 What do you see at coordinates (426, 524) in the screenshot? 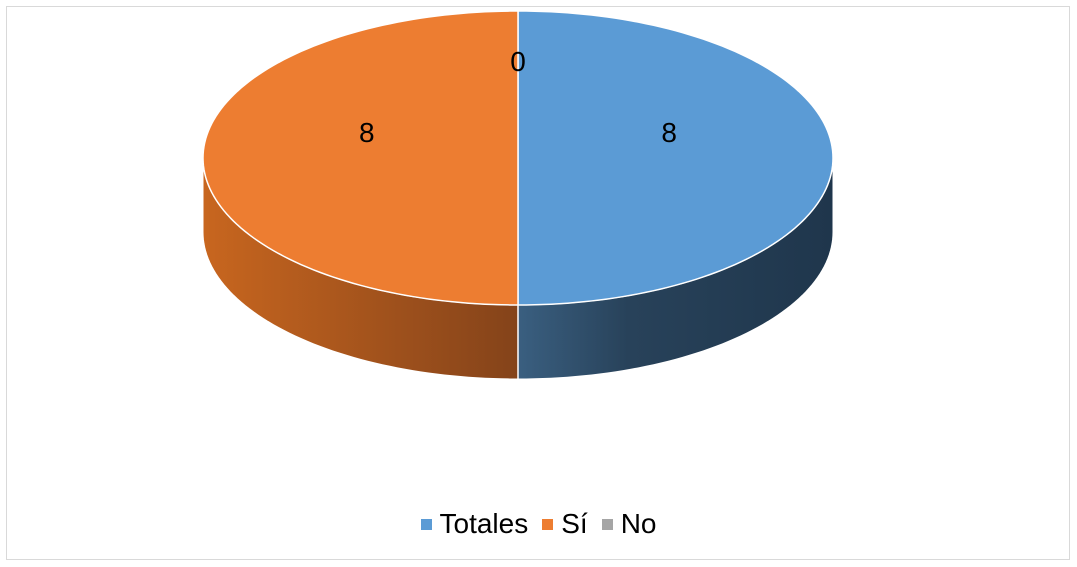
I see `legend-swatch-totales` at bounding box center [426, 524].